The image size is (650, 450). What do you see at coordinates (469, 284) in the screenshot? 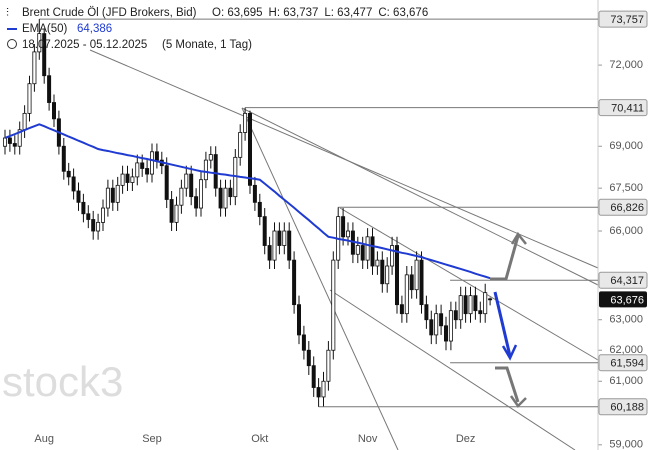
I see `channel-line` at bounding box center [469, 284].